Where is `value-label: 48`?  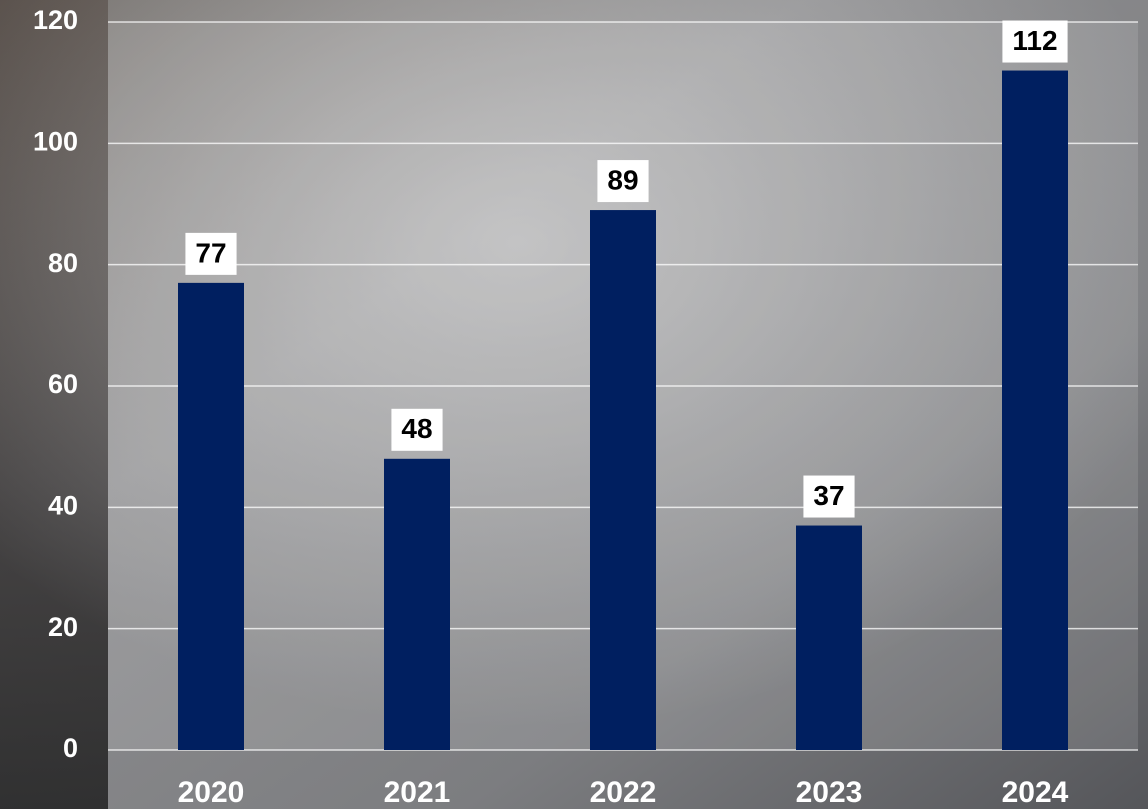
value-label: 48 is located at coordinates (416, 428).